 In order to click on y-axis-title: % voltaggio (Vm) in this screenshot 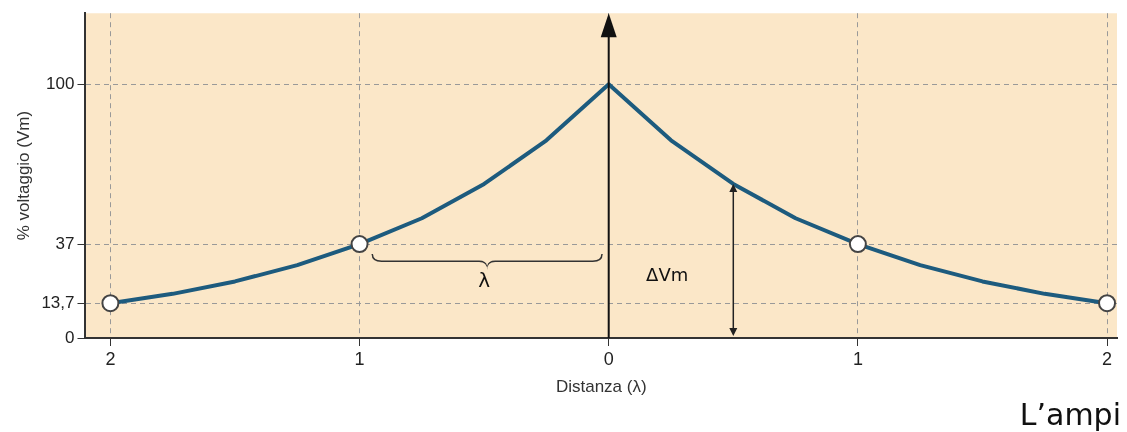, I will do `click(23, 175)`.